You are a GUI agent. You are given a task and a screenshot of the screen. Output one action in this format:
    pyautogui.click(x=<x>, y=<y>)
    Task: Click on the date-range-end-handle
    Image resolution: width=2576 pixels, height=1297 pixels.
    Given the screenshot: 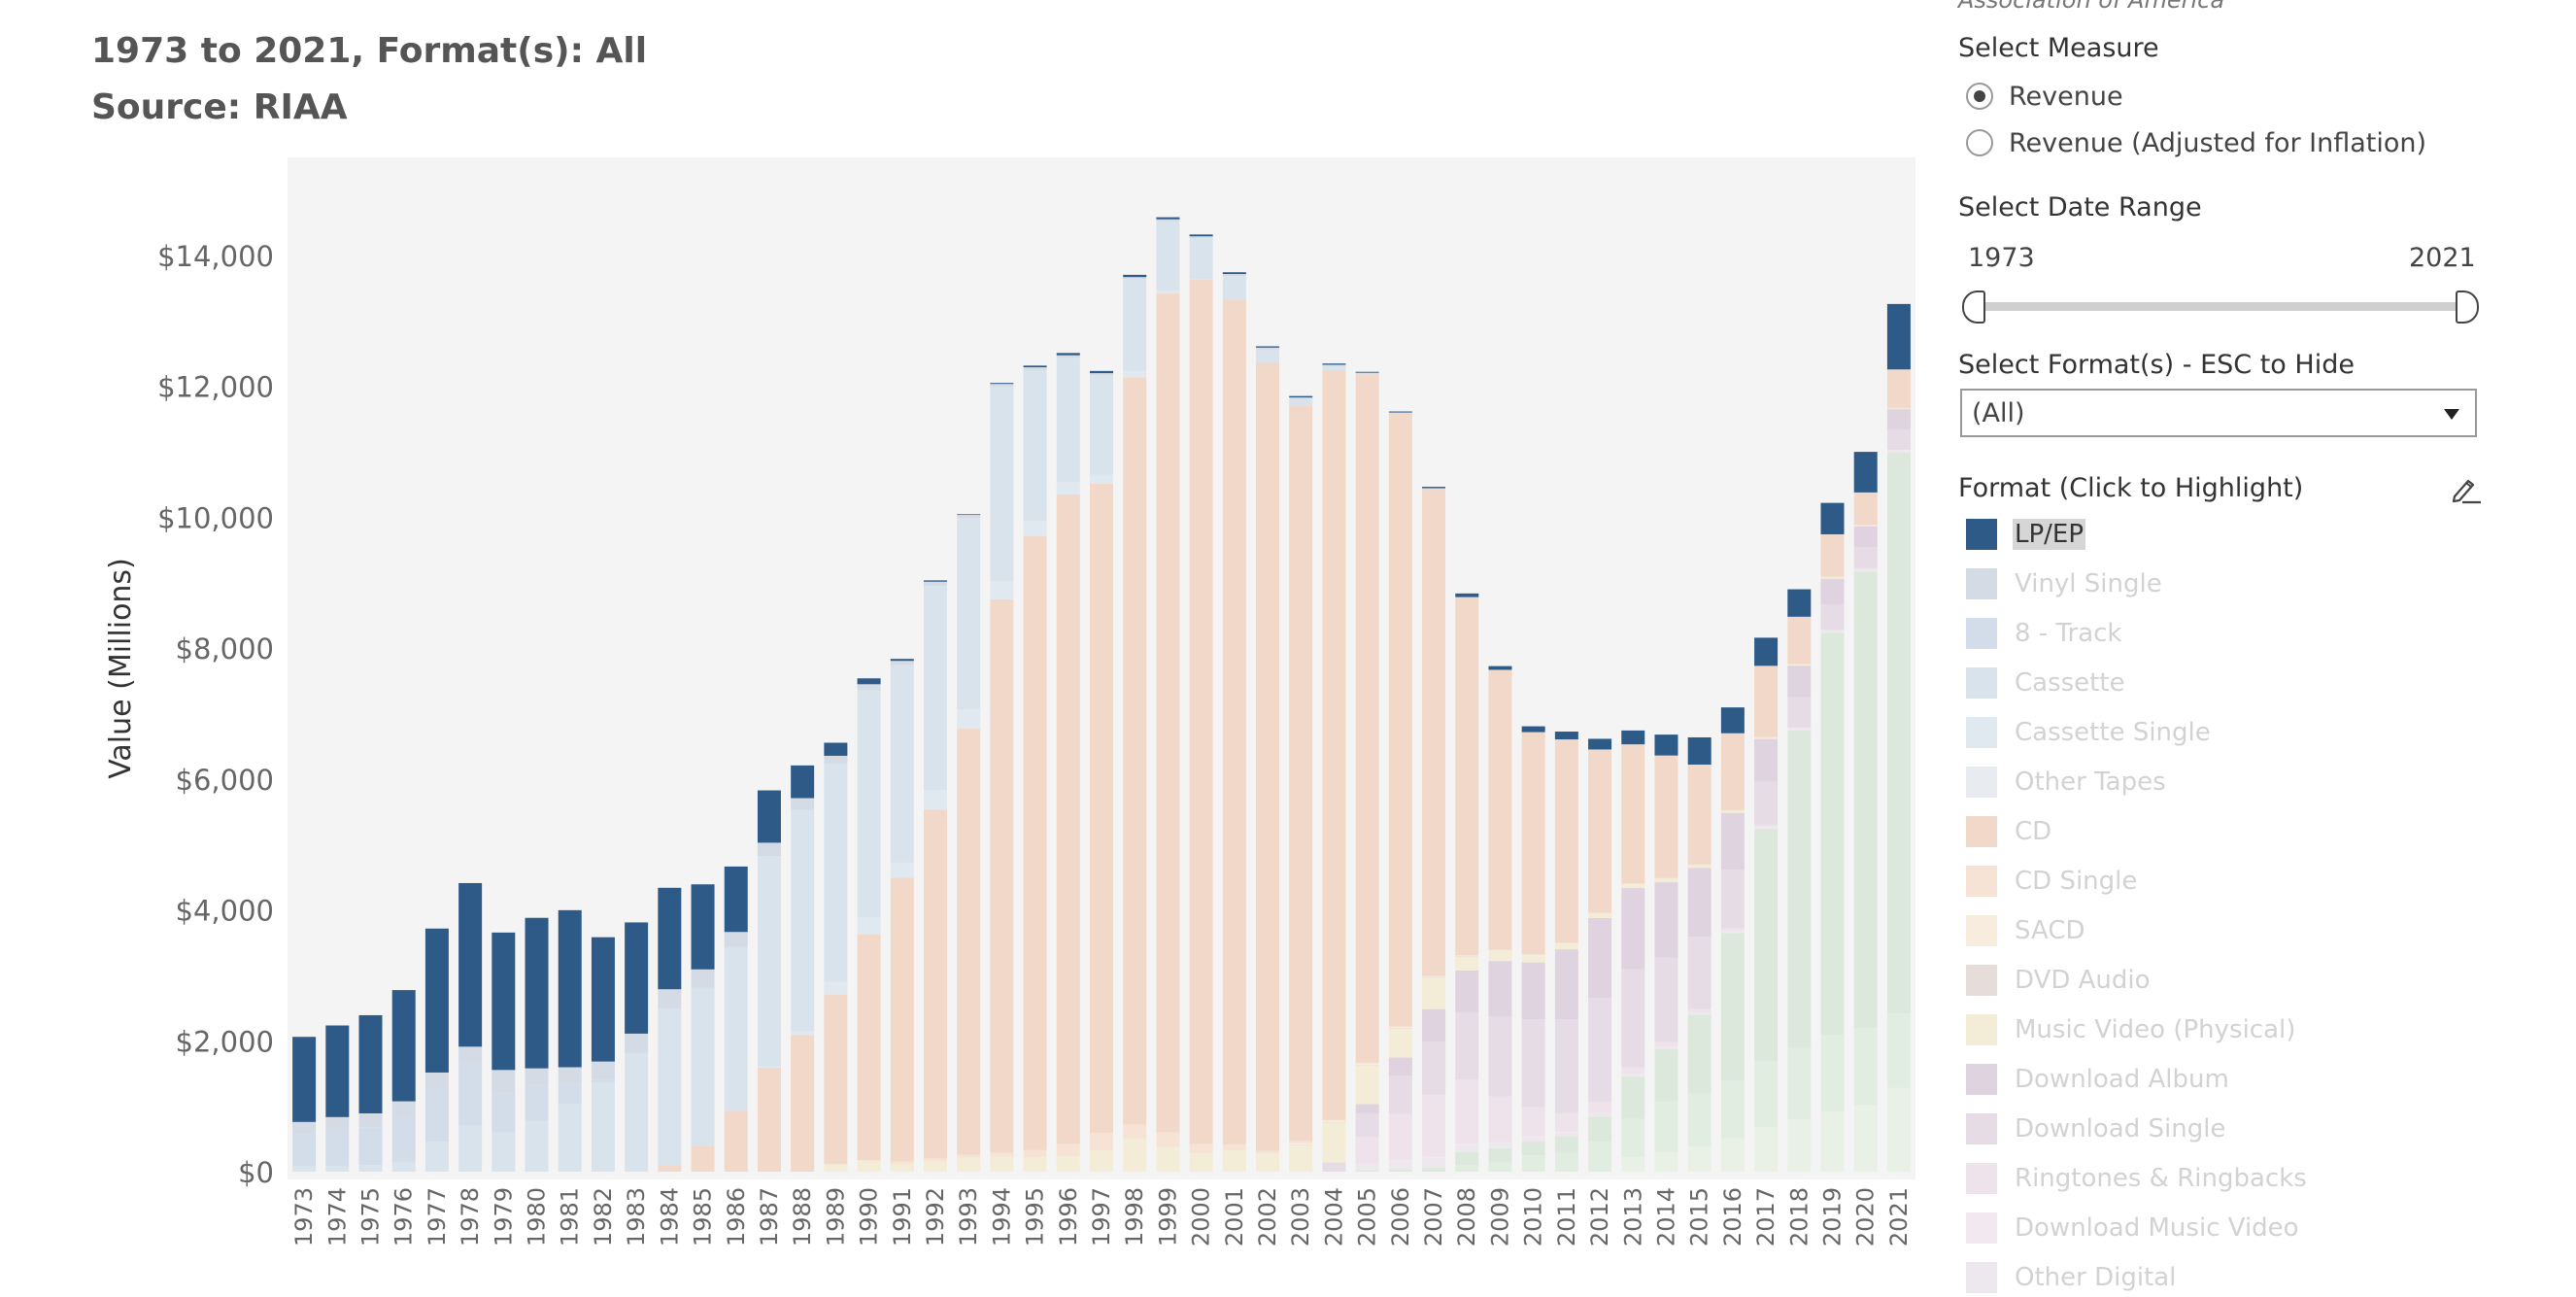 What is the action you would take?
    pyautogui.click(x=2467, y=307)
    